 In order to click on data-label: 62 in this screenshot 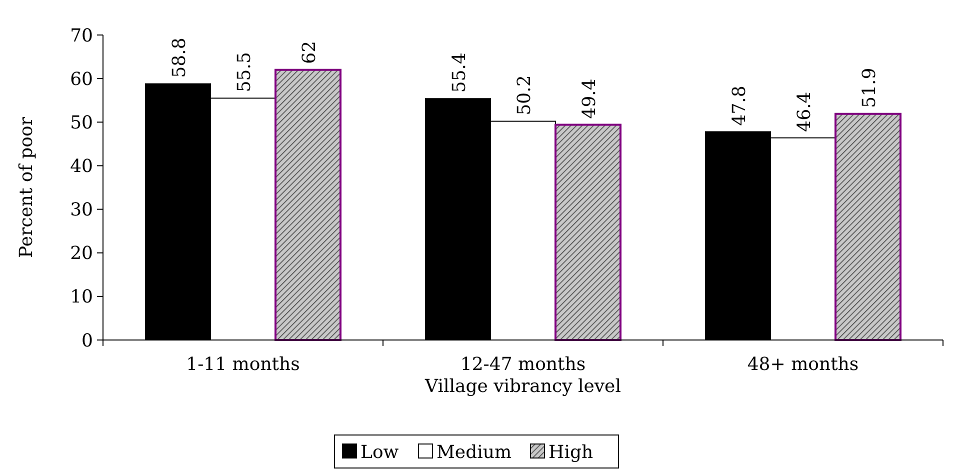, I will do `click(309, 52)`.